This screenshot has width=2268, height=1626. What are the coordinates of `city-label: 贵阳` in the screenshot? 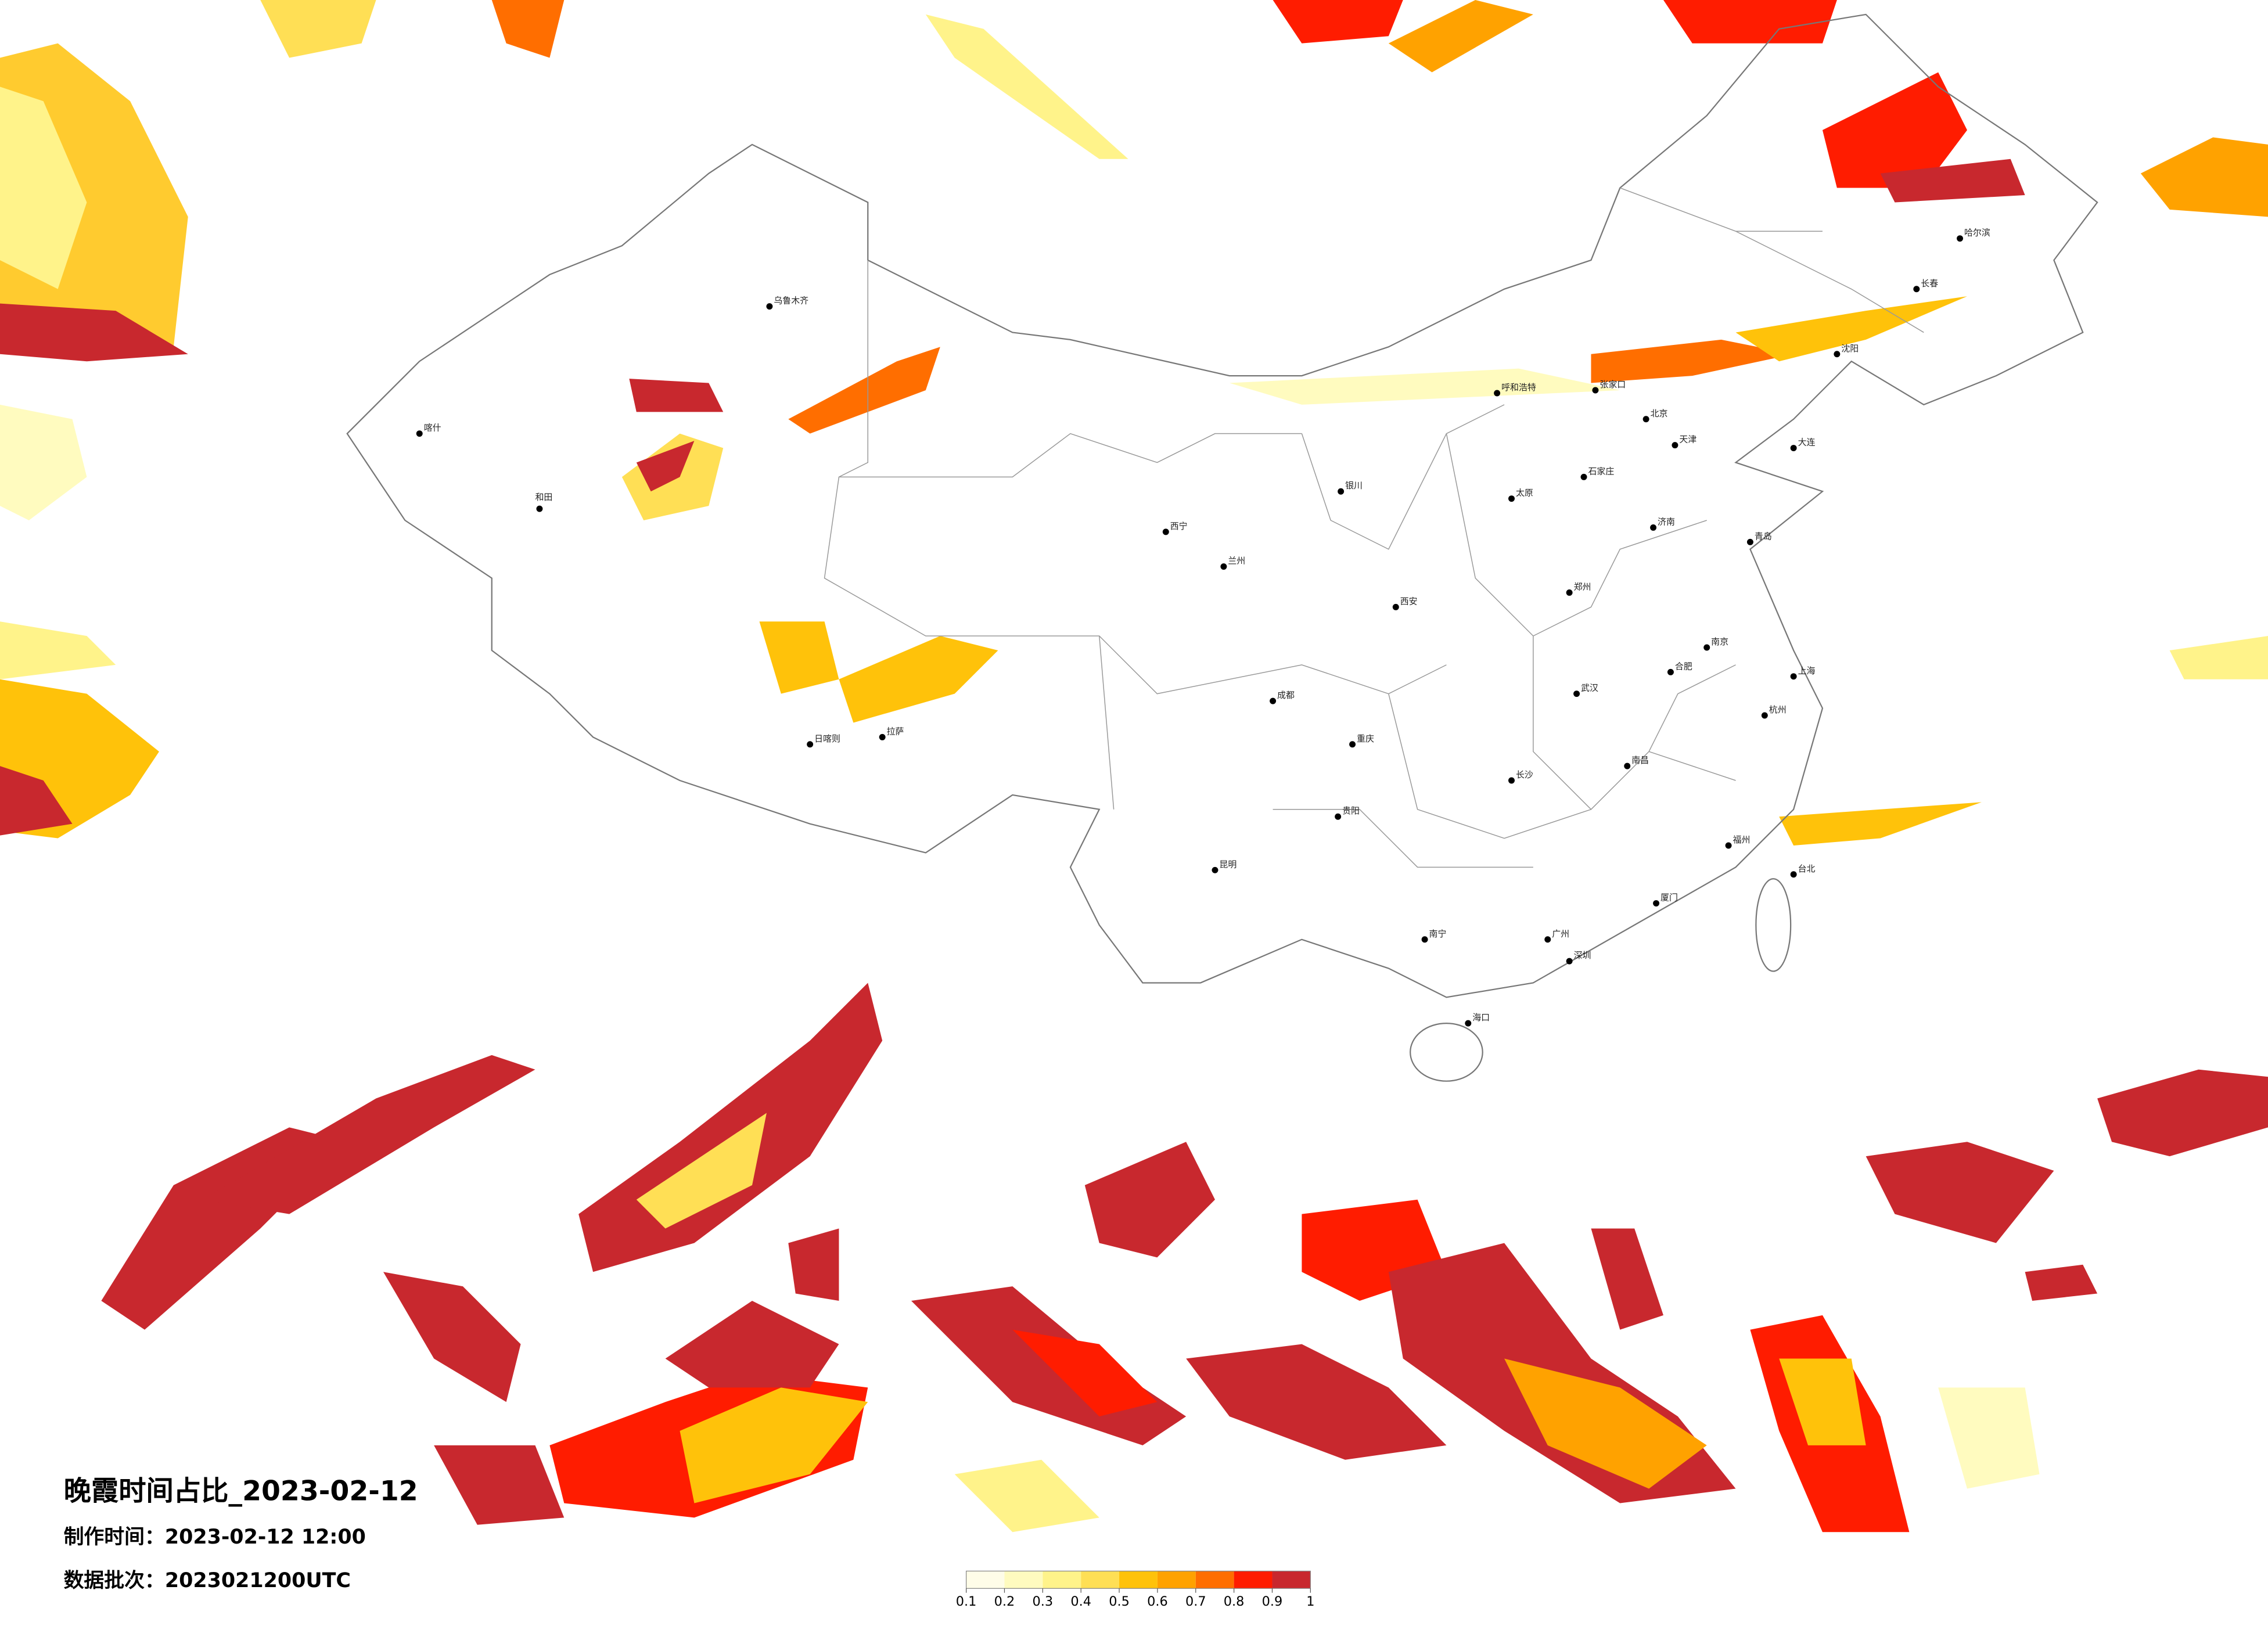 It's located at (1351, 811).